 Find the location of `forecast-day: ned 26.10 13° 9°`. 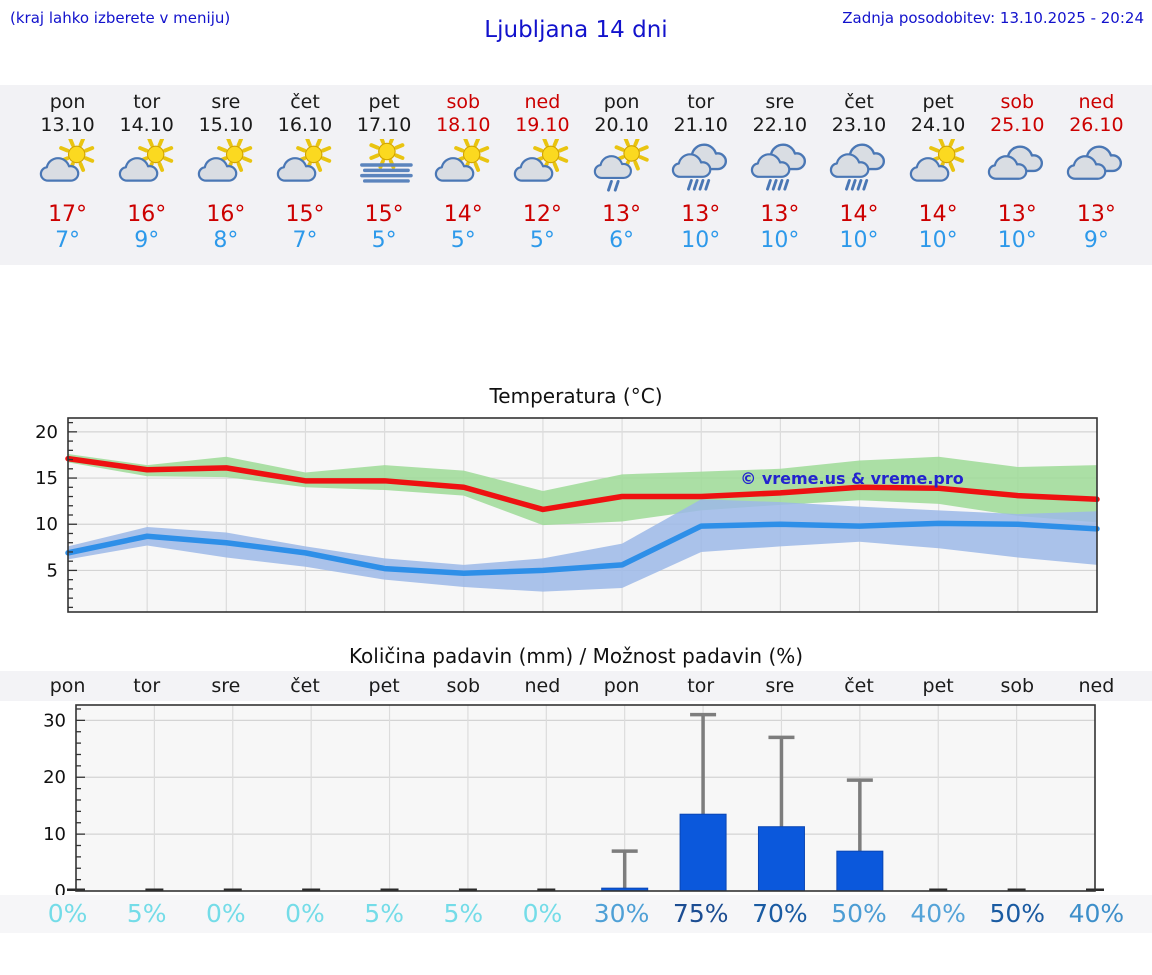

forecast-day: ned 26.10 13° 9° is located at coordinates (1096, 175).